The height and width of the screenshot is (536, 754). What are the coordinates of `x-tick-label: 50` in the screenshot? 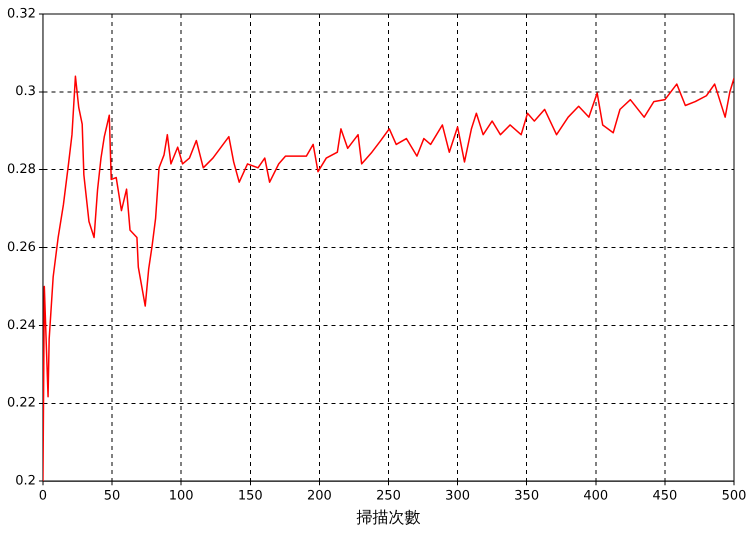 It's located at (112, 496).